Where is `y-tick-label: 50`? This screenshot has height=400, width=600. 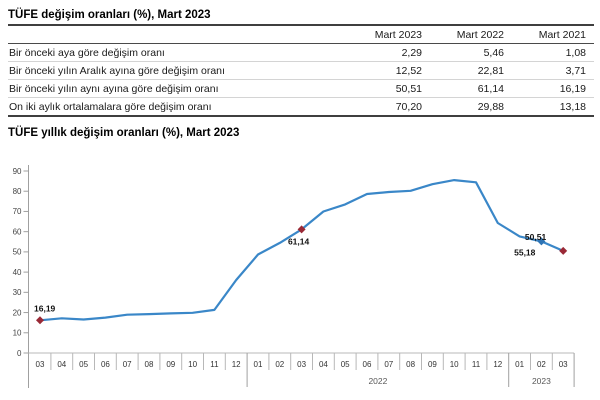 y-tick-label: 50 is located at coordinates (17, 252).